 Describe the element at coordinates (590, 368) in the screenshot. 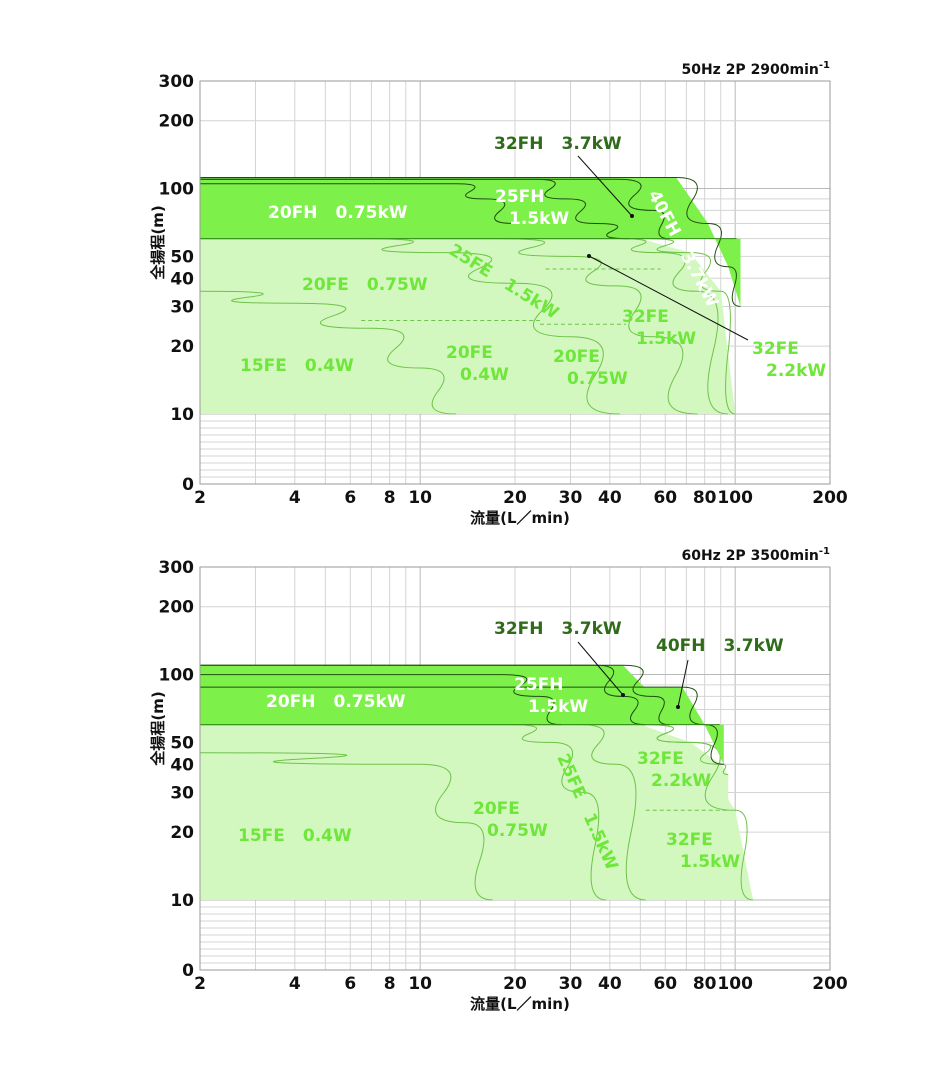

I see `region-label-fe20c: 20FE 0.75W` at that location.